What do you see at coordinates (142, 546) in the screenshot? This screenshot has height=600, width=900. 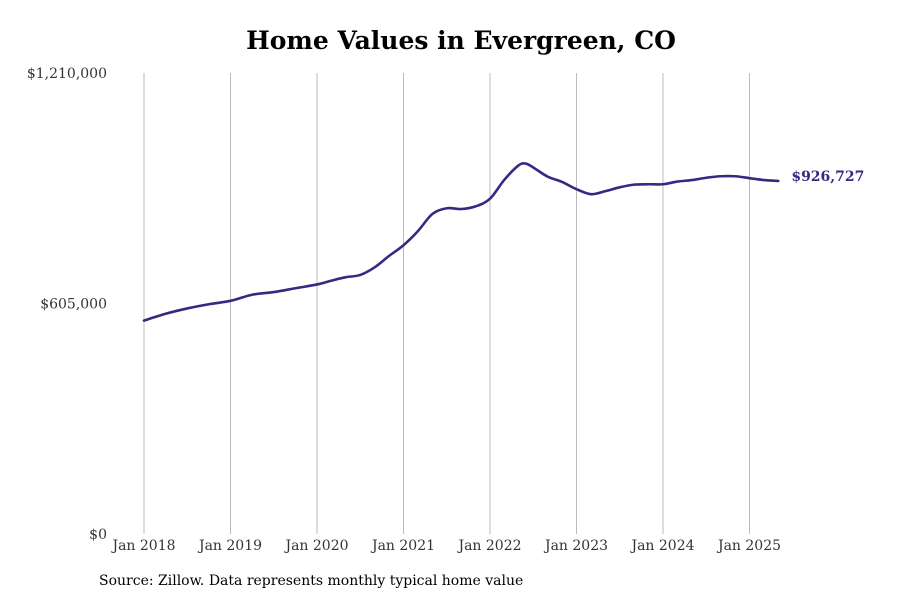 I see `x-tick-label: Jan 2018` at bounding box center [142, 546].